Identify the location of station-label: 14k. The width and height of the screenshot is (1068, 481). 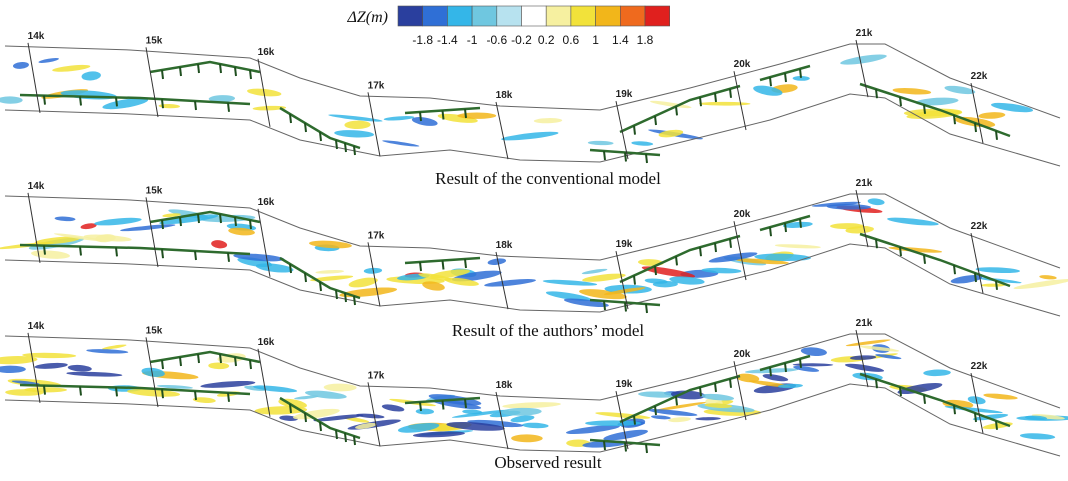
(36, 326).